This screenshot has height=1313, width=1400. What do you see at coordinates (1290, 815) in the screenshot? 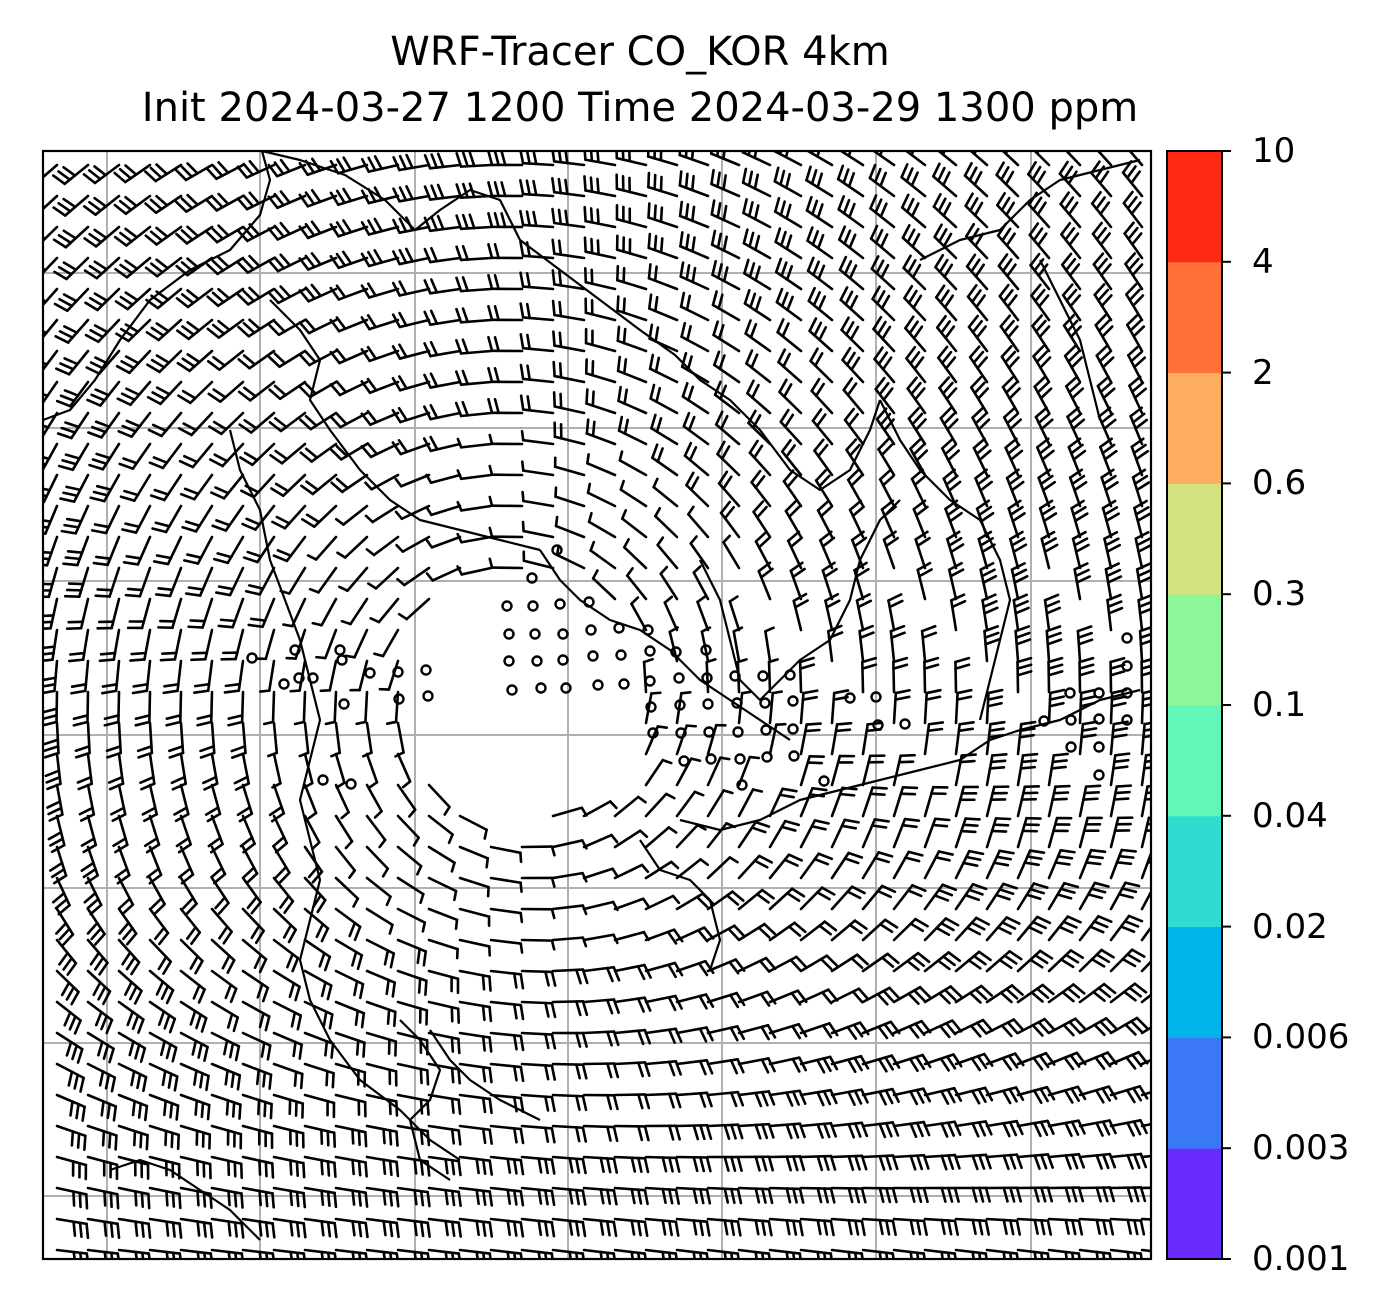
I see `colorbar-tick-label: 0.04` at bounding box center [1290, 815].